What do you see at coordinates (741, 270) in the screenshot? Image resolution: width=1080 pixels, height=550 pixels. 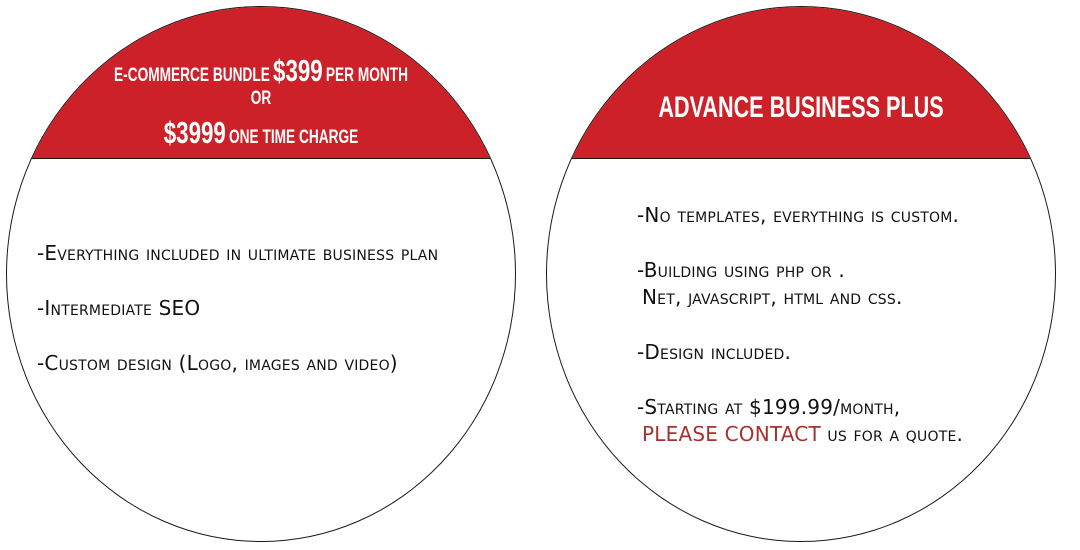 I see `feature-item: -Building using php or .` at bounding box center [741, 270].